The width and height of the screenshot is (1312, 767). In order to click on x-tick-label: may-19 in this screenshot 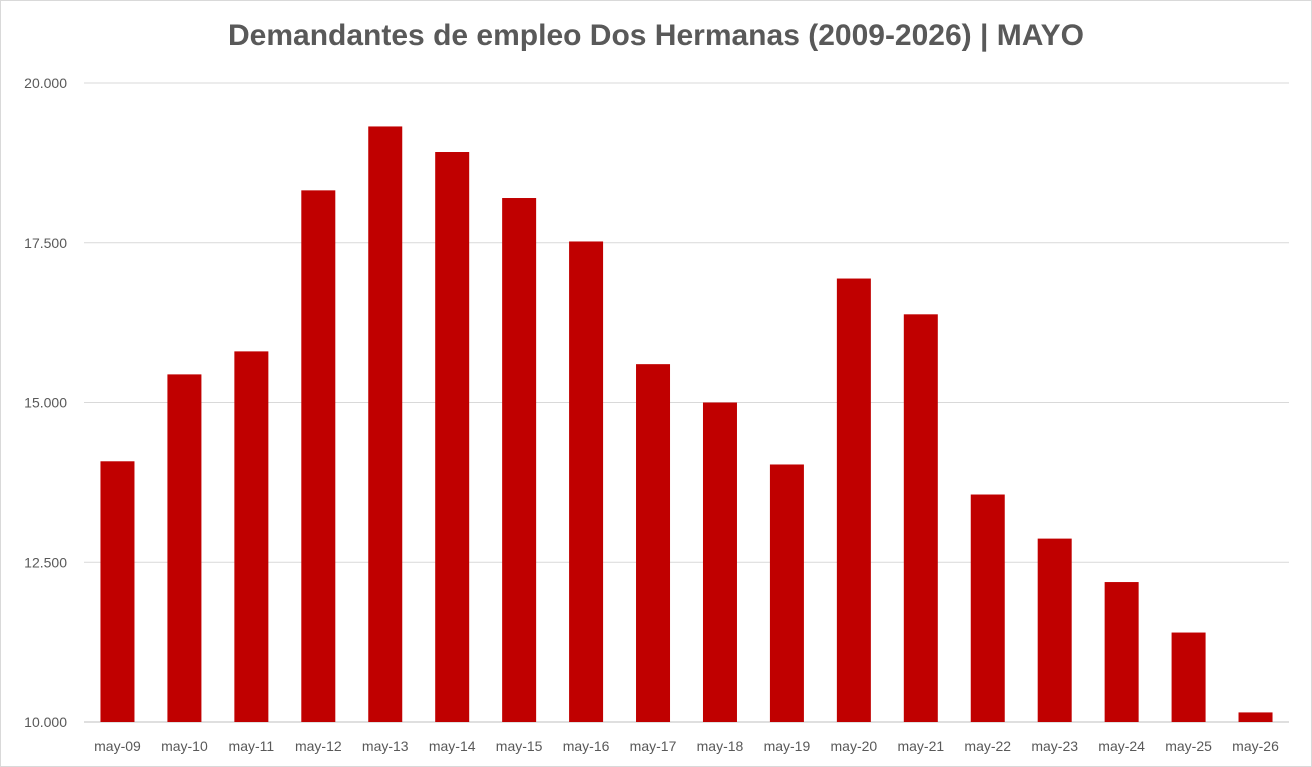, I will do `click(787, 746)`.